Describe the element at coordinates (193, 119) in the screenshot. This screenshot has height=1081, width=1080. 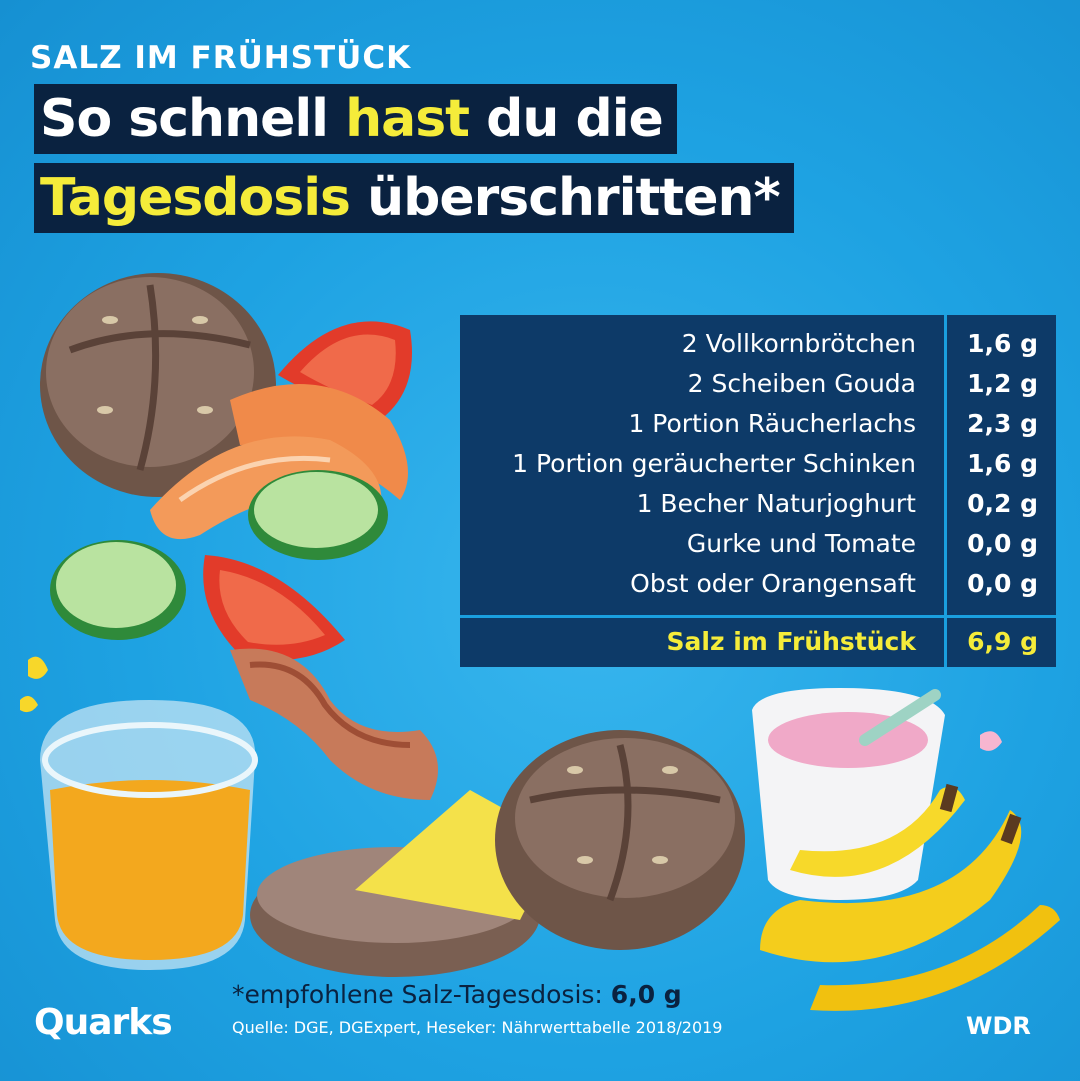
I see `headline-text: So schnell` at that location.